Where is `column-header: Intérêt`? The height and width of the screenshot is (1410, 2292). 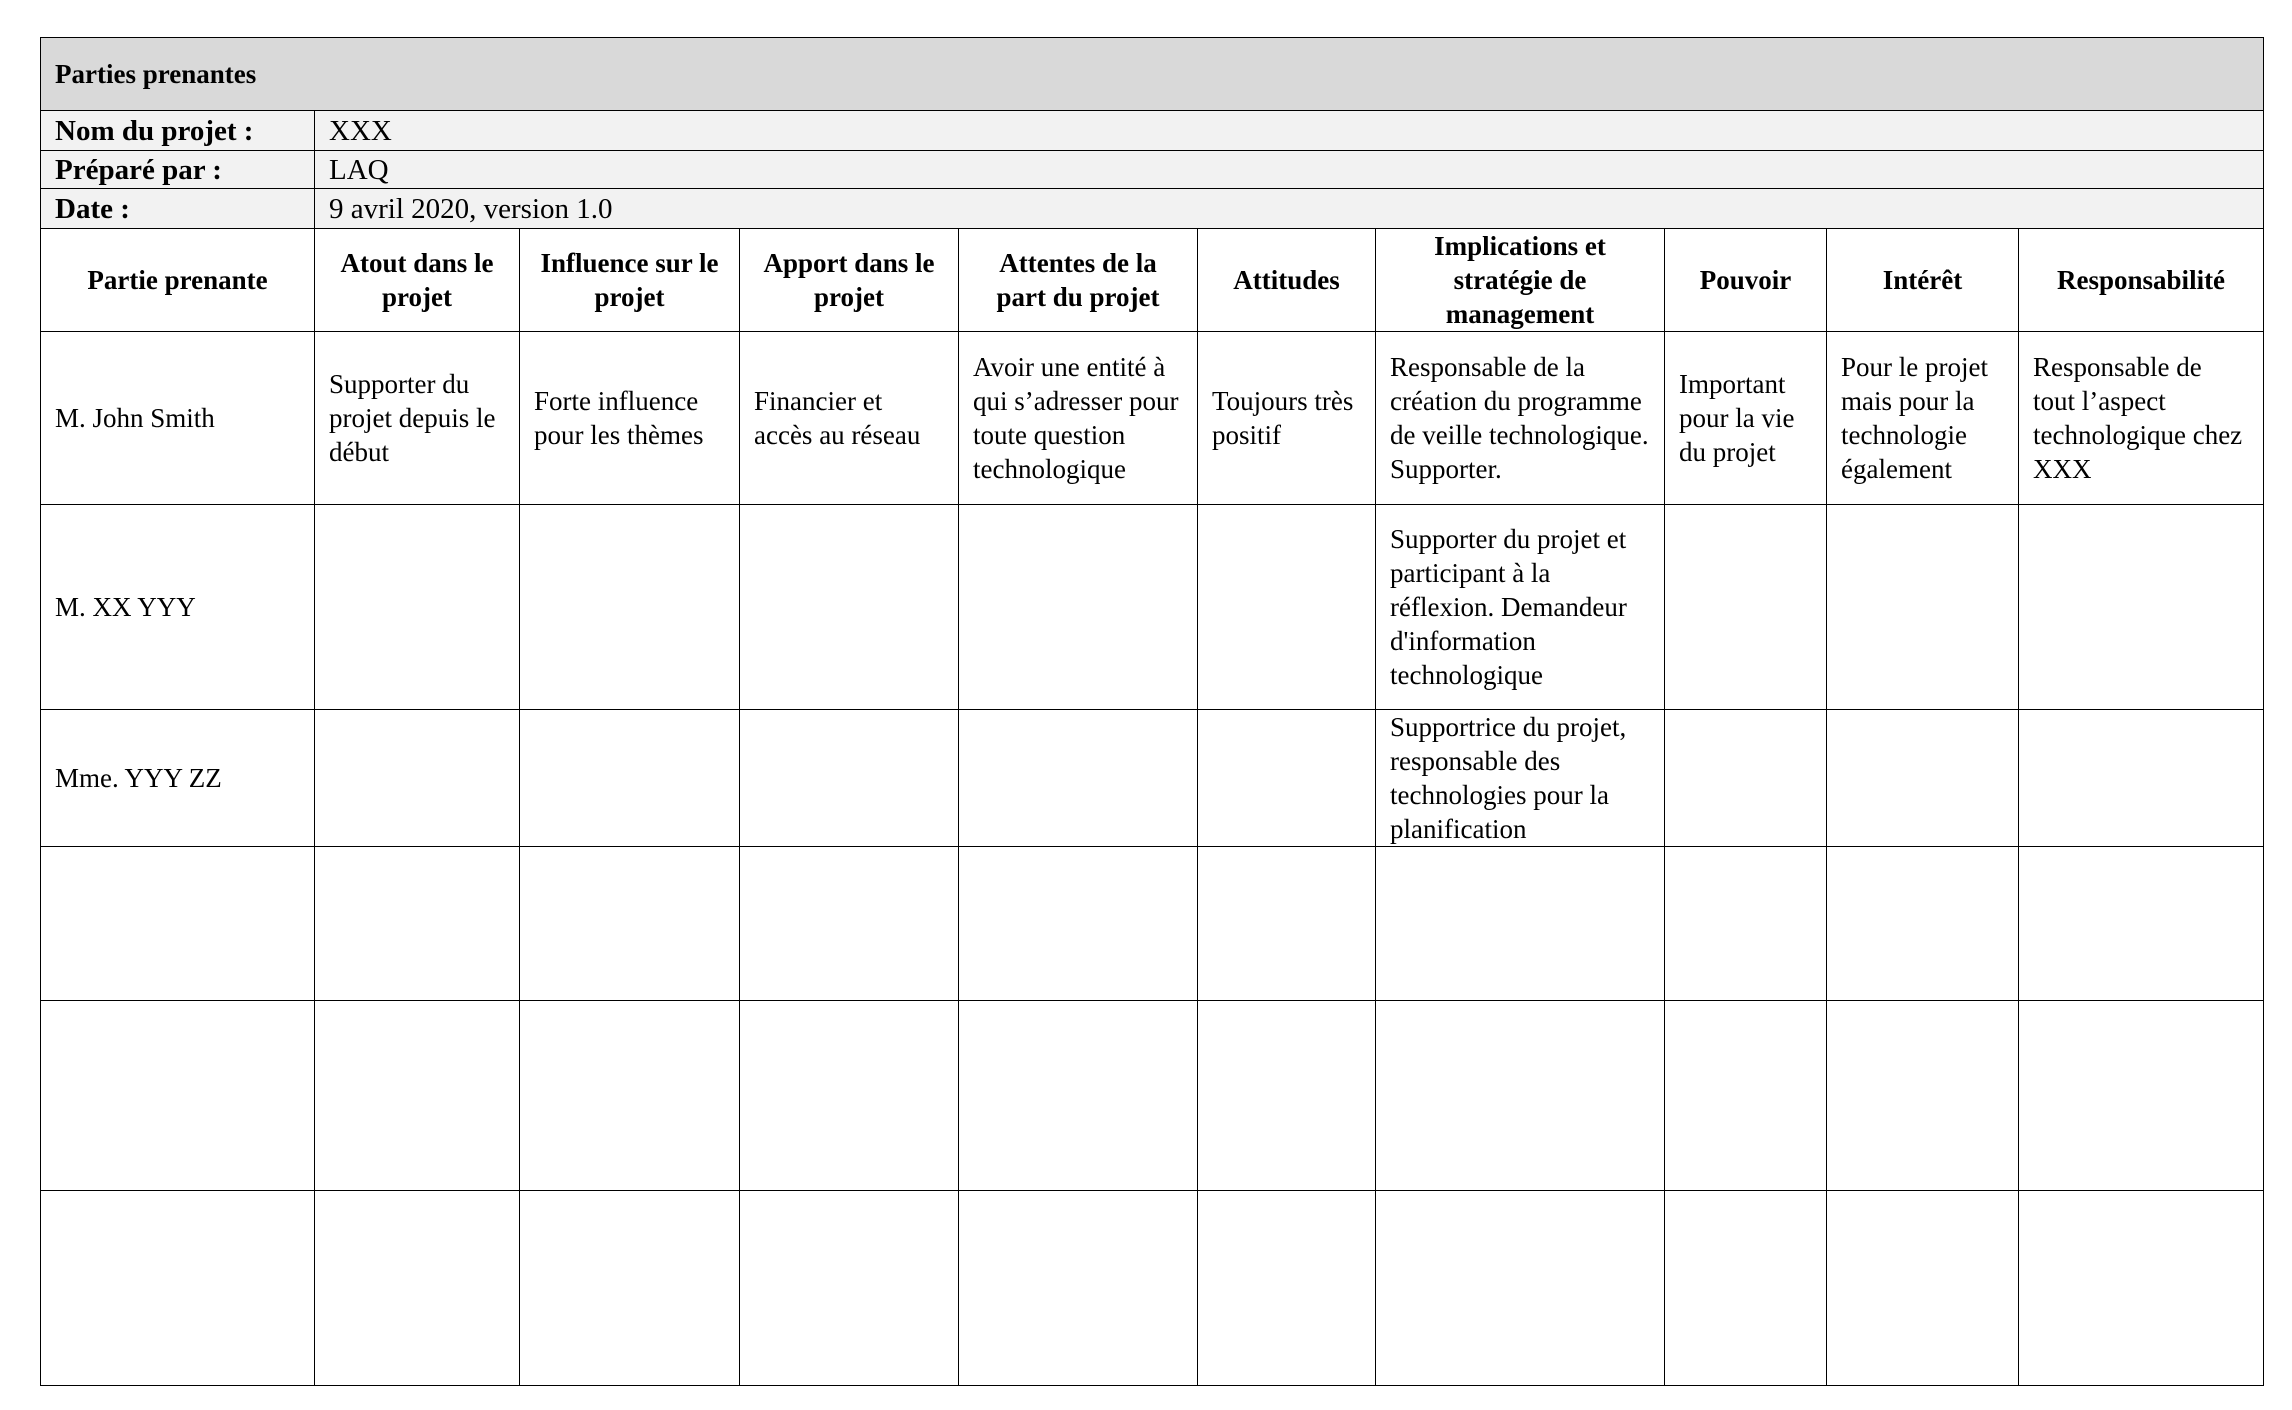 column-header: Intérêt is located at coordinates (1922, 280).